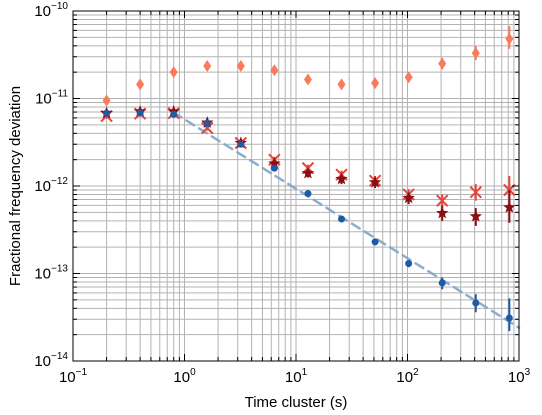 This screenshot has width=542, height=415. I want to click on x-tick-label: 10³, so click(519, 376).